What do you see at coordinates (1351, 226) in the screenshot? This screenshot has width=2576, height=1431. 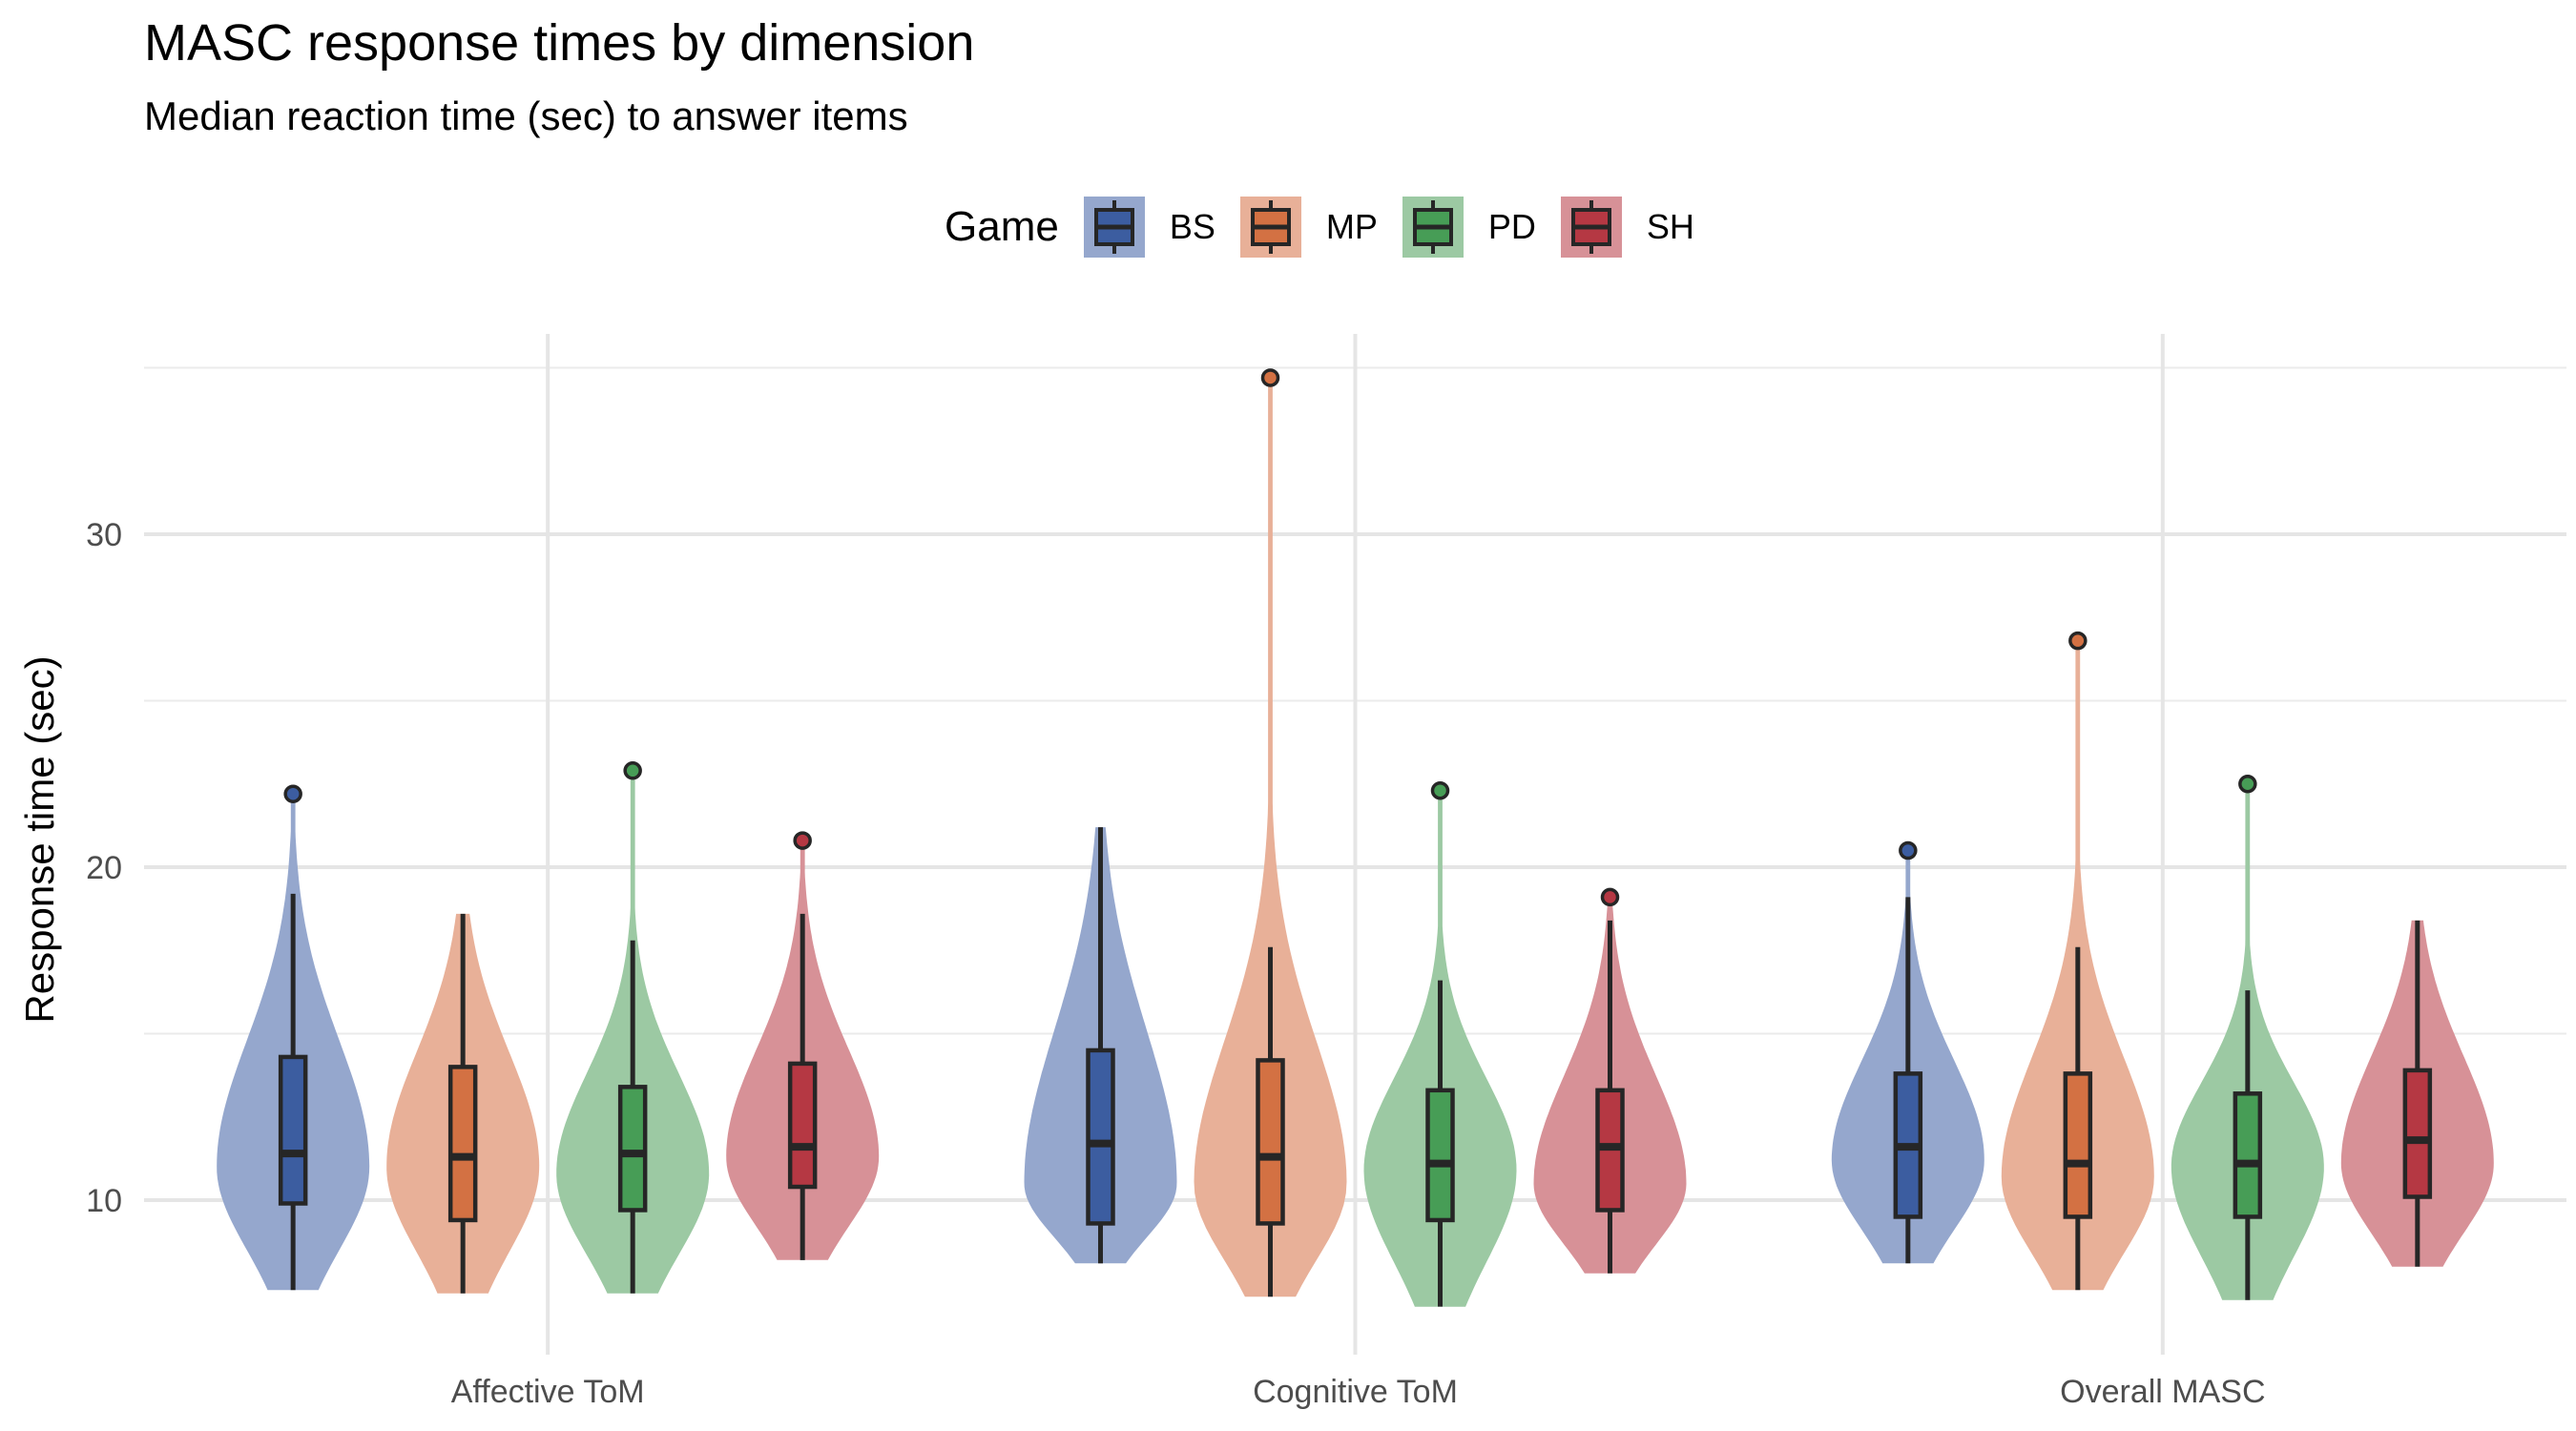 I see `legend-label-mp: MP` at bounding box center [1351, 226].